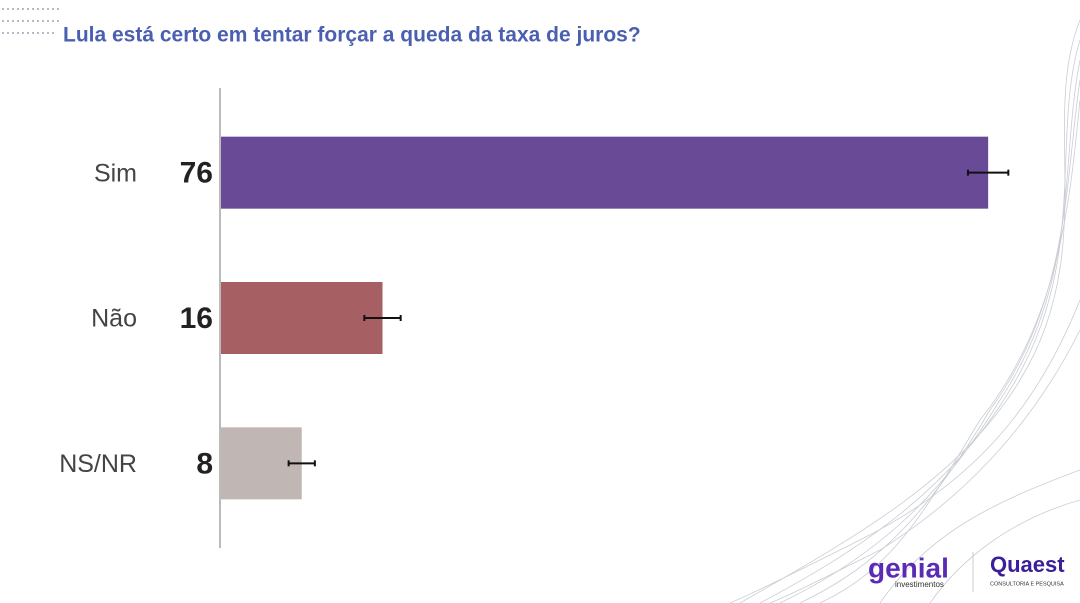  Describe the element at coordinates (115, 173) in the screenshot. I see `category-label: Sim` at that location.